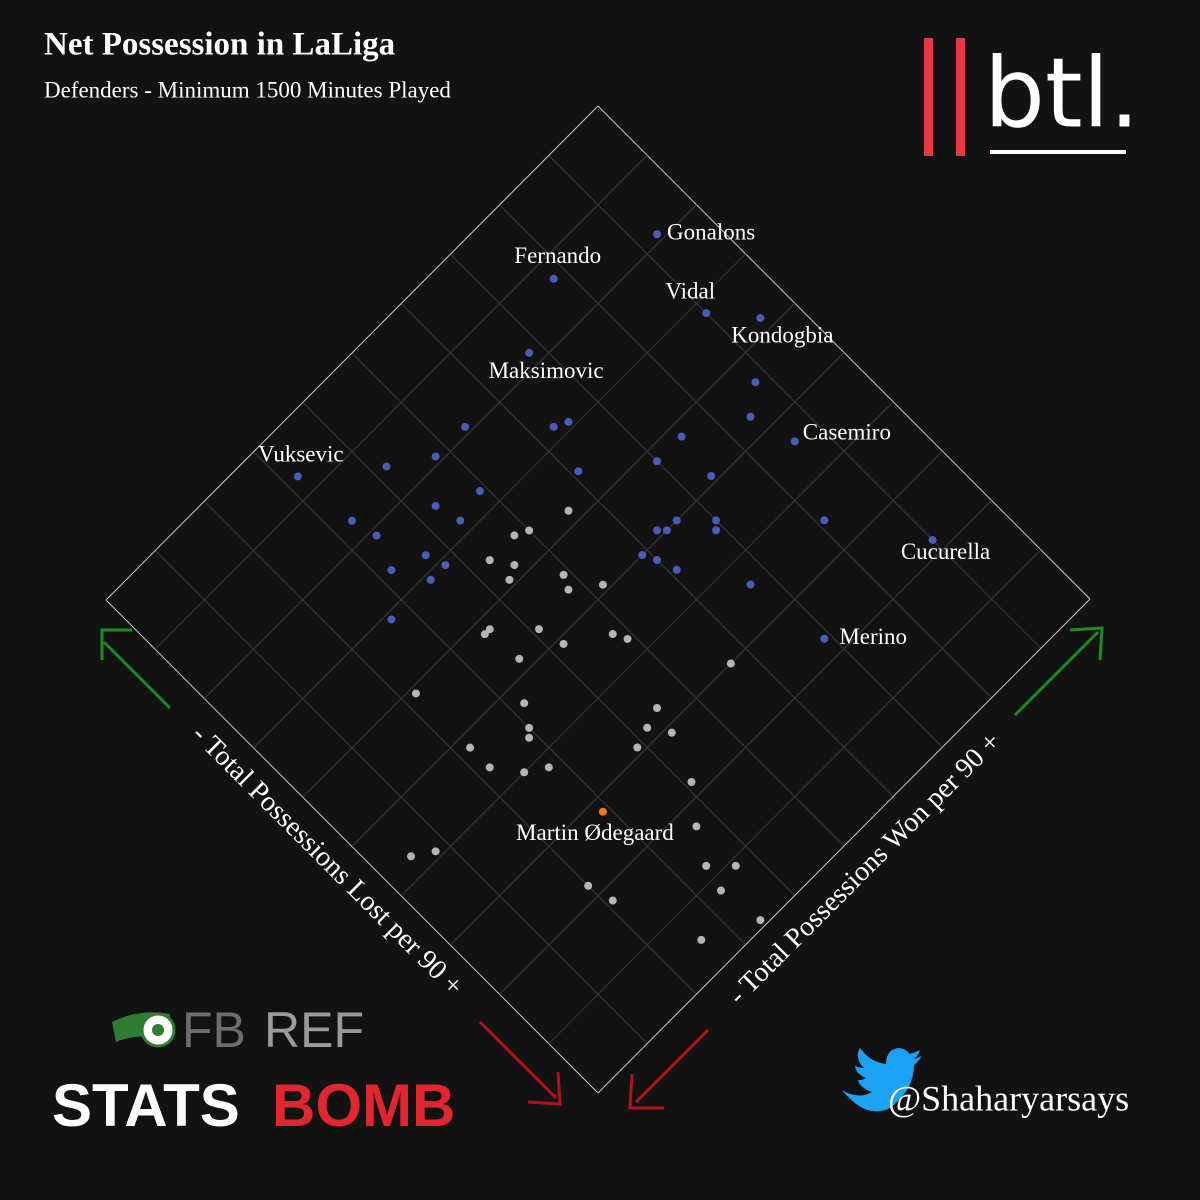 The image size is (1200, 1200). Describe the element at coordinates (1062, 93) in the screenshot. I see `logo-text: btl.` at that location.